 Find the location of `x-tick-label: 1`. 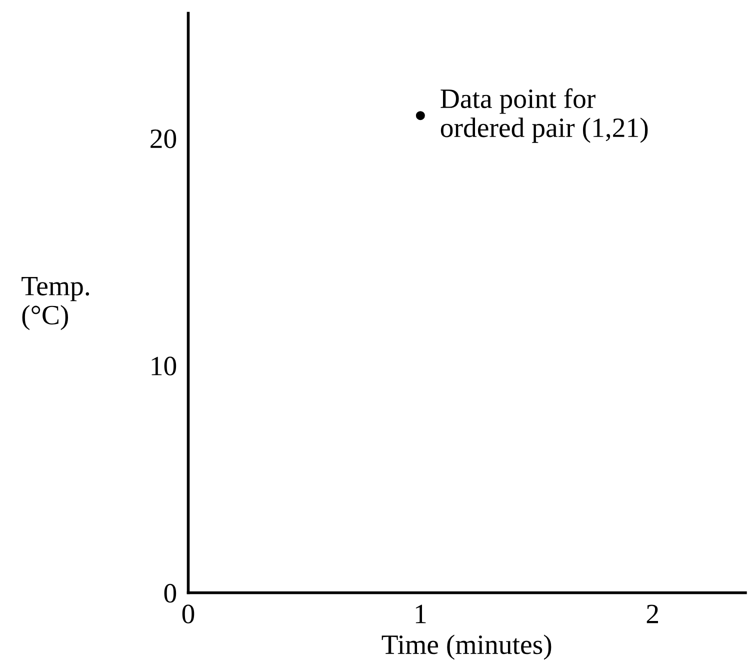

x-tick-label: 1 is located at coordinates (421, 614).